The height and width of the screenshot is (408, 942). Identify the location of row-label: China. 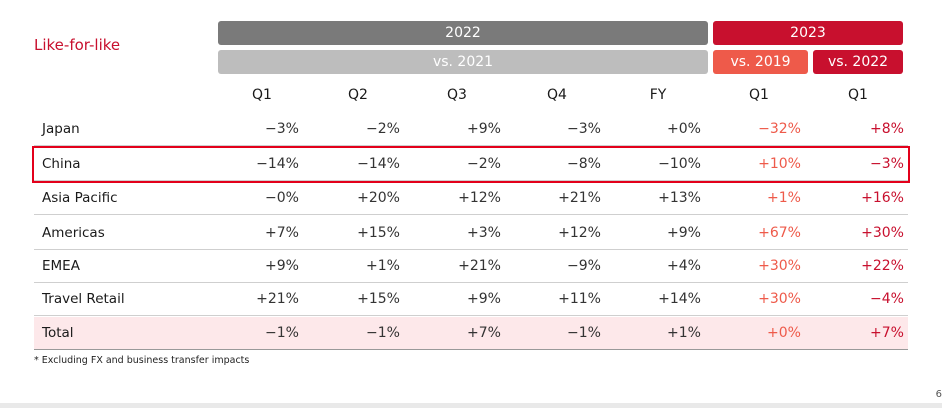
(61, 164).